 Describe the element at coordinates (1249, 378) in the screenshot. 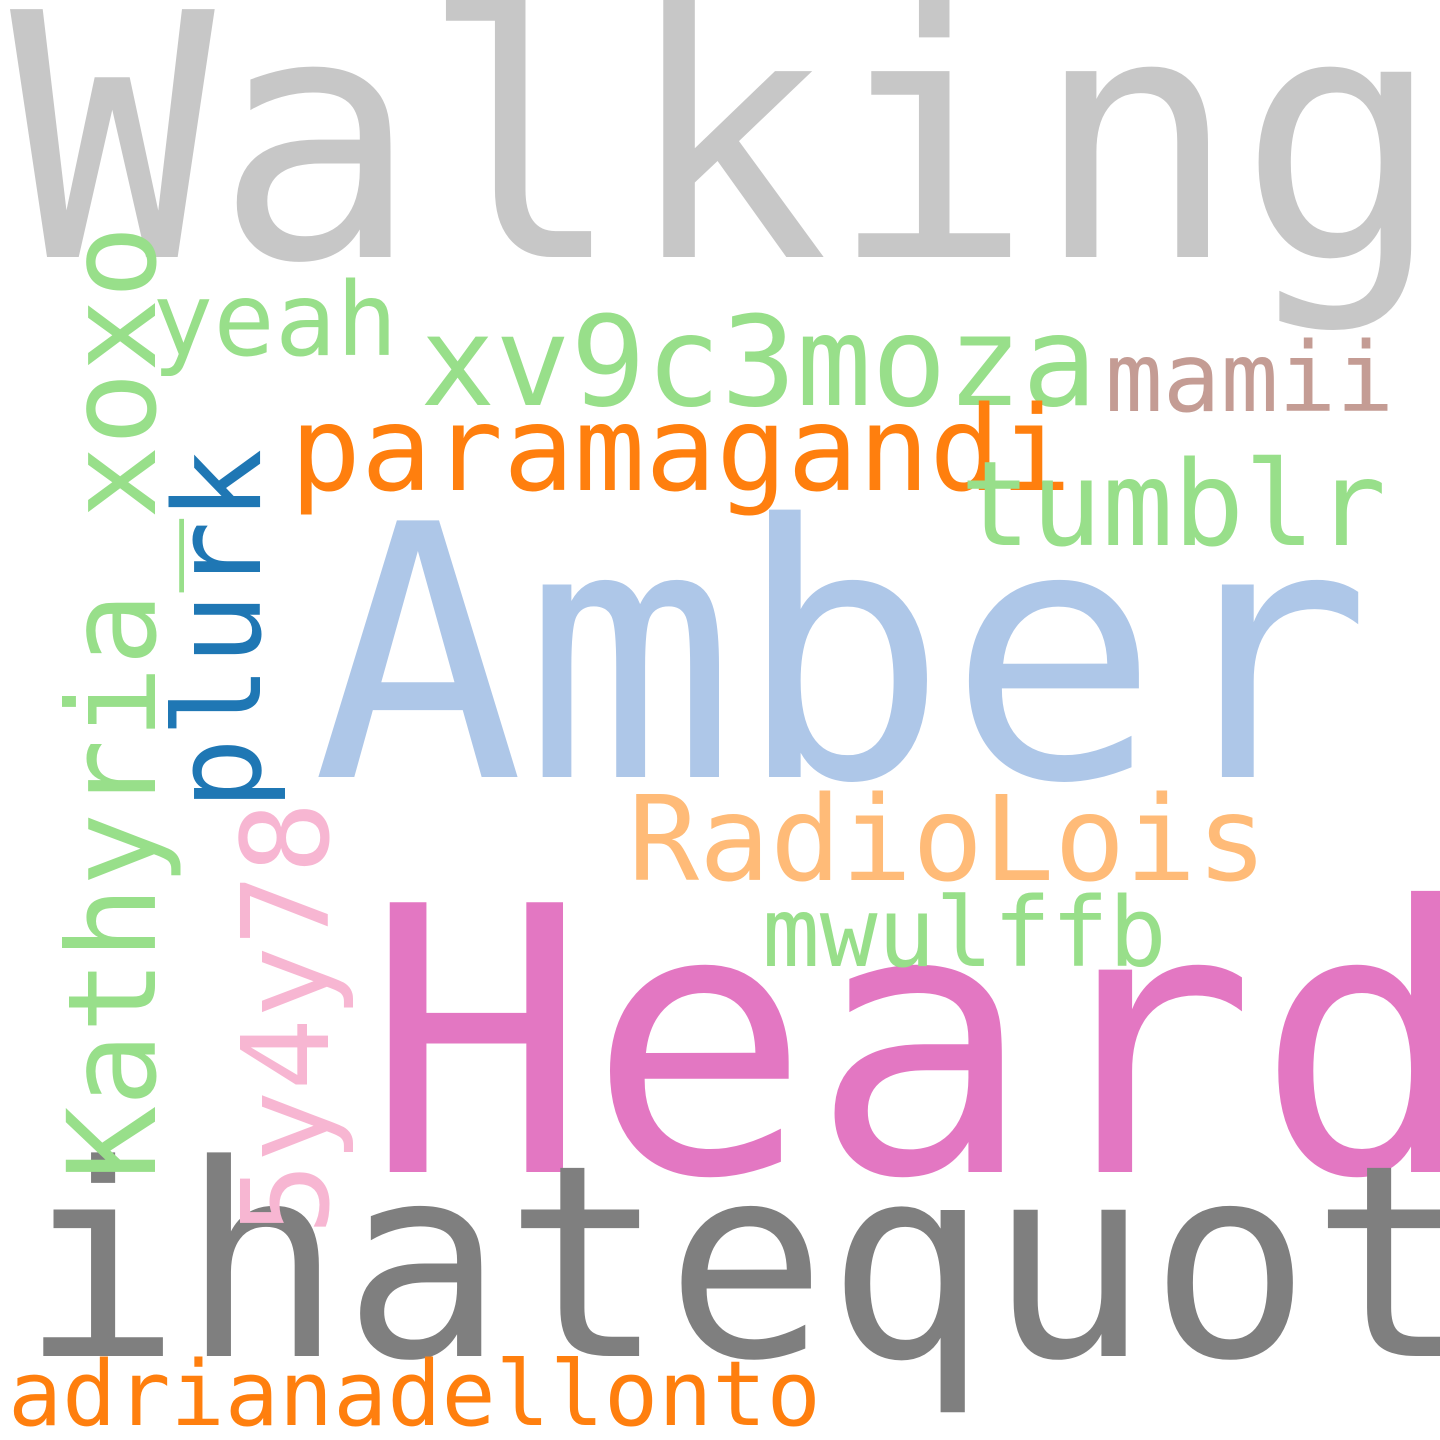

I see `word-mamii: mamii` at that location.